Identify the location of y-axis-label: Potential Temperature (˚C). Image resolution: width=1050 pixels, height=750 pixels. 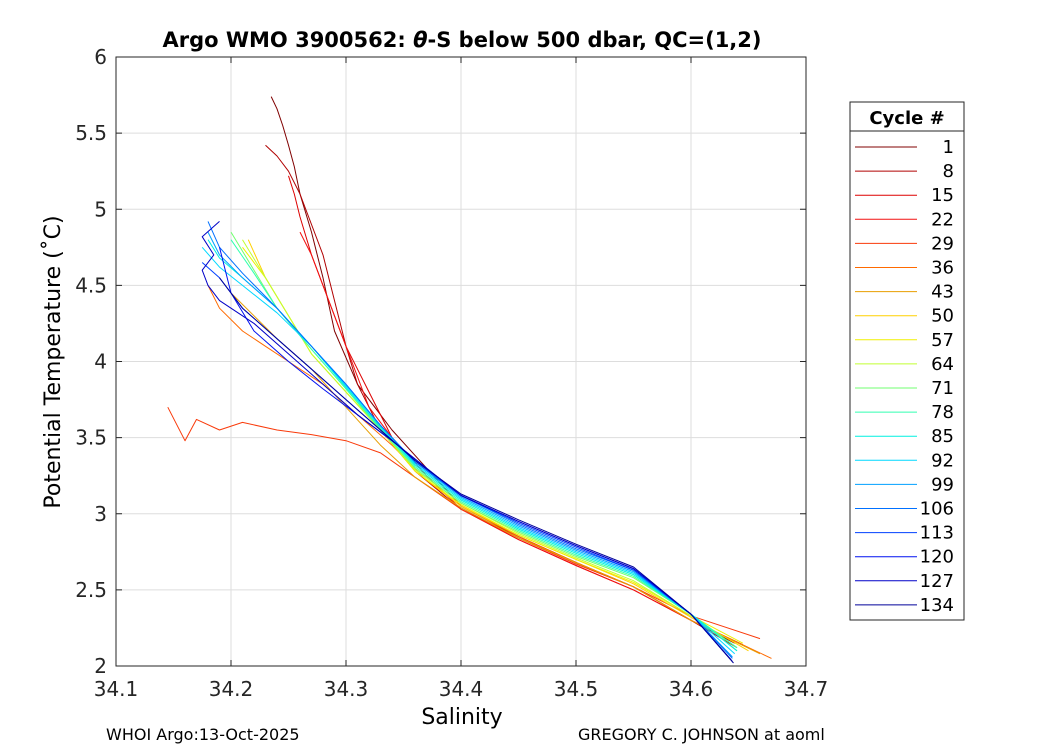
(53, 361).